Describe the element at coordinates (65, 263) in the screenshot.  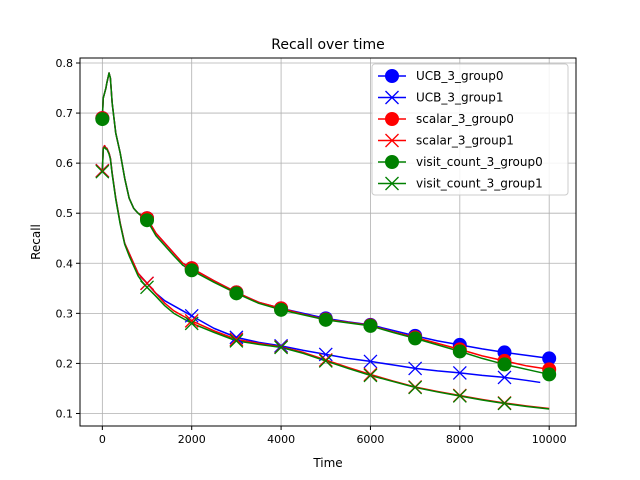
I see `y-tick-label: 0.4` at that location.